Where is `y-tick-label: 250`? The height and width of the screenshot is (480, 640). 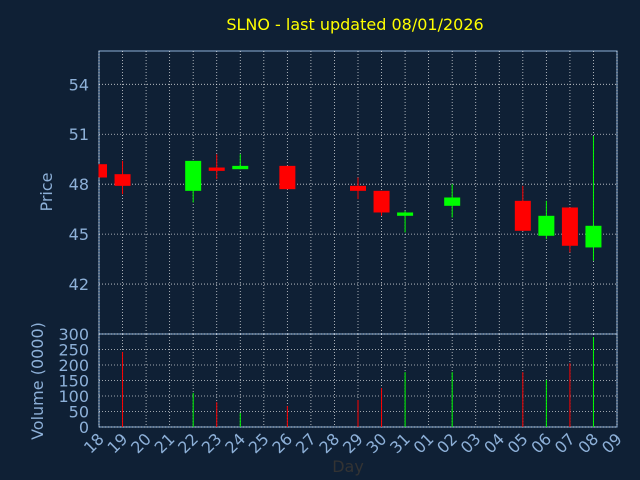 y-tick-label: 250 is located at coordinates (73, 350).